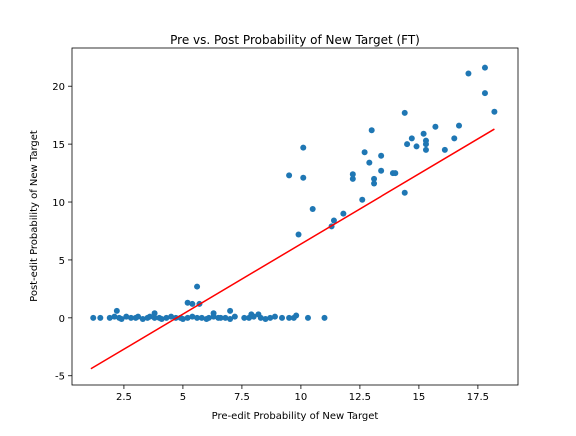 This screenshot has height=436, width=576. What do you see at coordinates (183, 397) in the screenshot?
I see `x-tick-label: 5` at bounding box center [183, 397].